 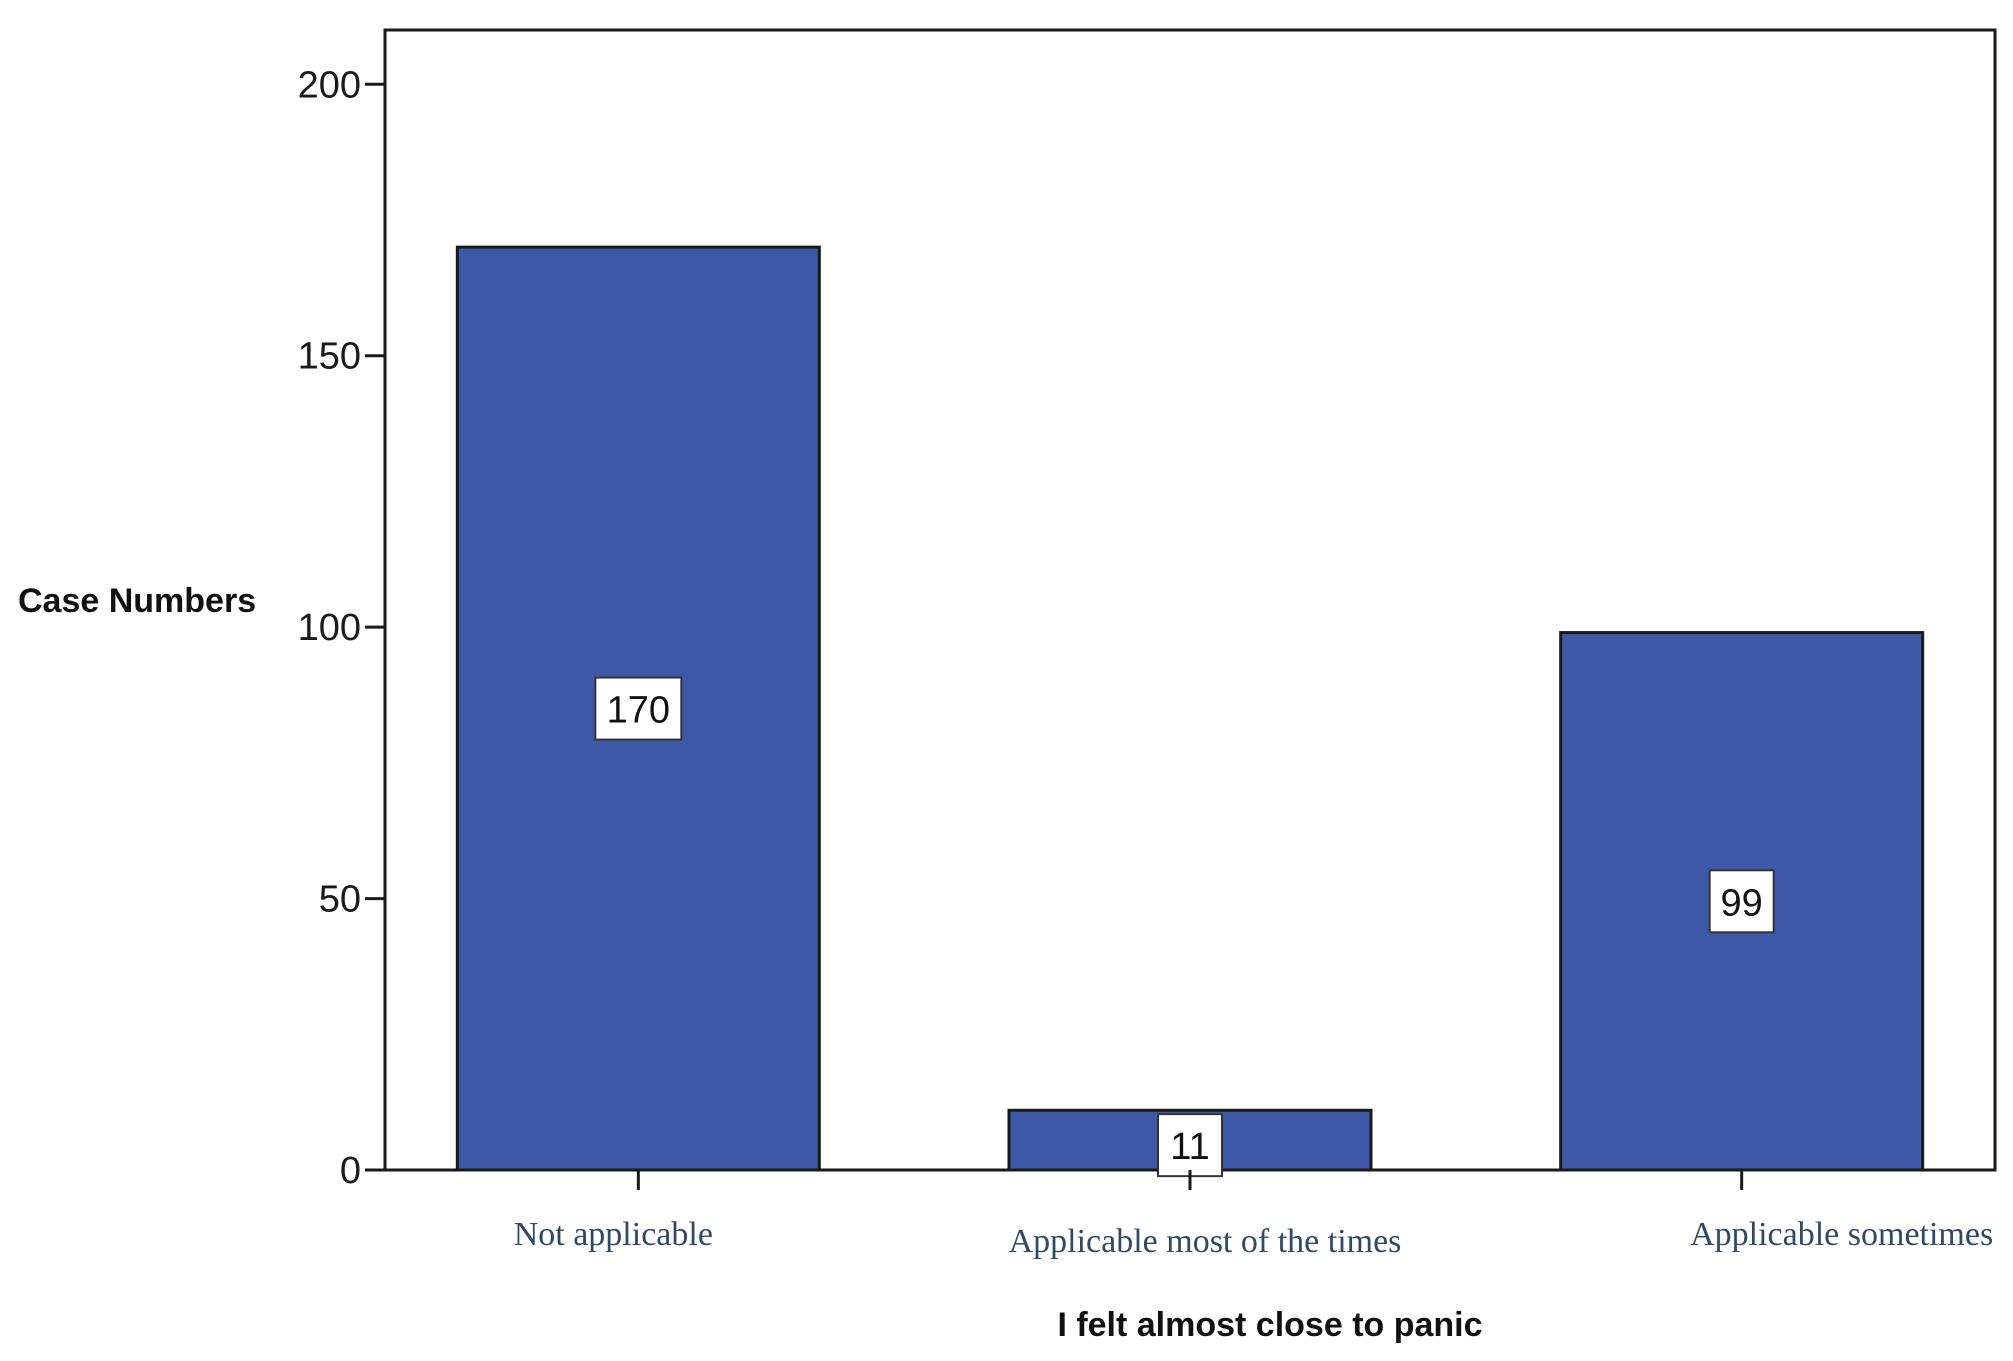 What do you see at coordinates (329, 357) in the screenshot?
I see `y-tick-label: 150` at bounding box center [329, 357].